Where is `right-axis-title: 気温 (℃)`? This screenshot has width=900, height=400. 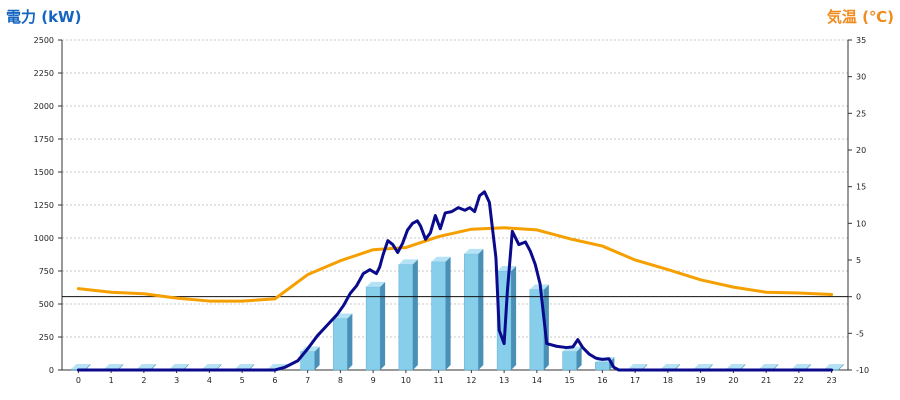 right-axis-title: 気温 (℃) is located at coordinates (860, 17).